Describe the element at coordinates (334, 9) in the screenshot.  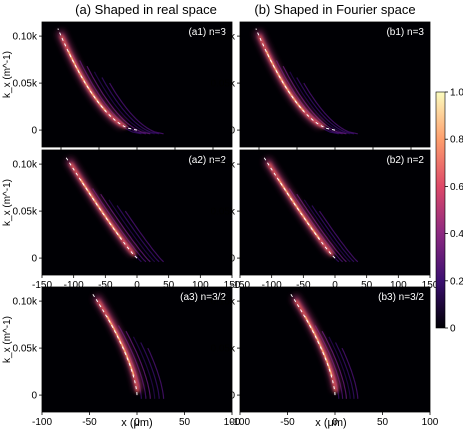
I see `column-title-b: (b) Shaped in Fourier space` at that location.